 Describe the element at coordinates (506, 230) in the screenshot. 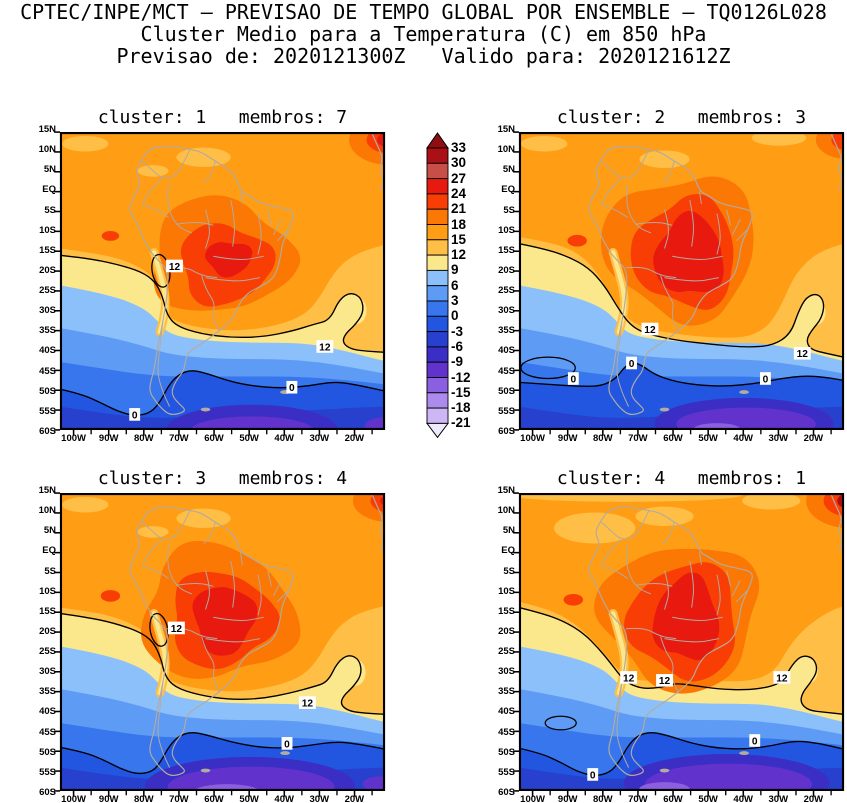

I see `y-tick-label: 10S` at that location.